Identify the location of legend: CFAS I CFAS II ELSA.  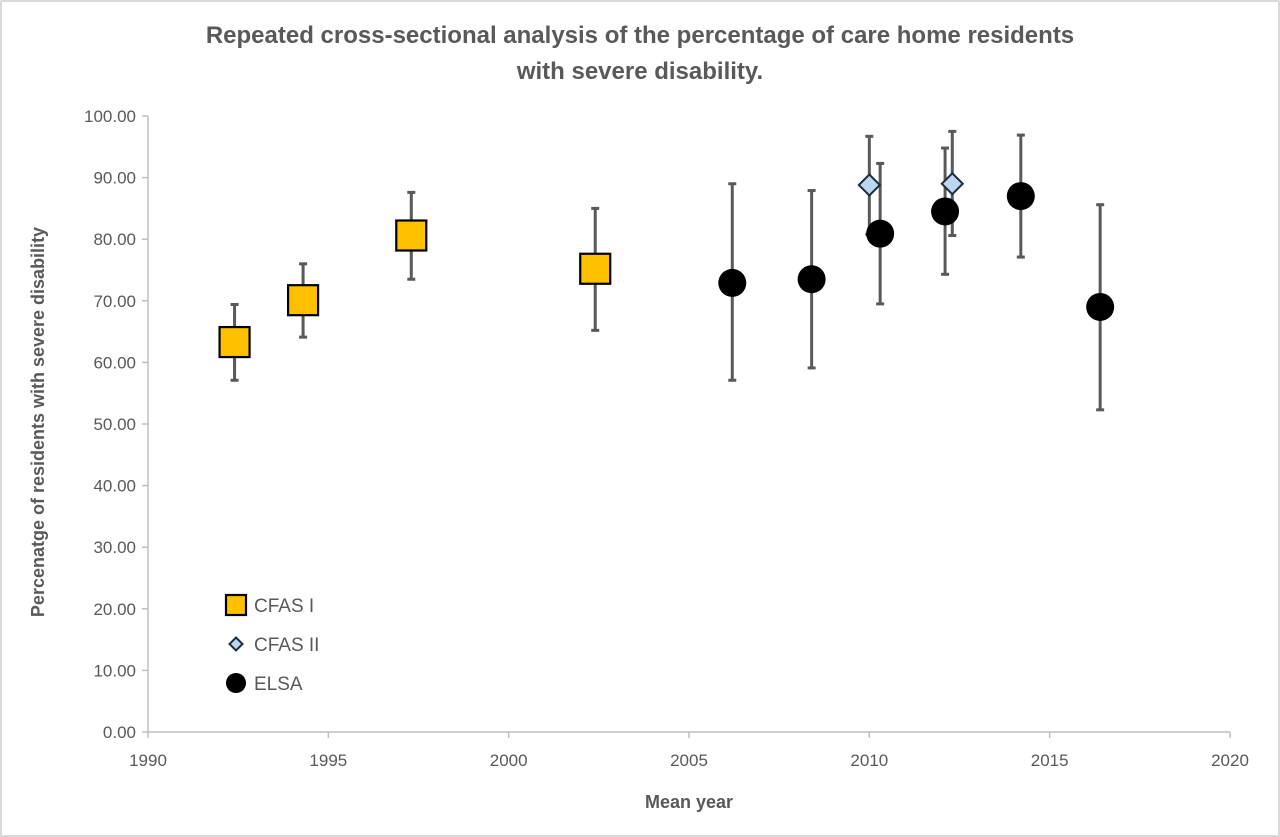
(271, 644).